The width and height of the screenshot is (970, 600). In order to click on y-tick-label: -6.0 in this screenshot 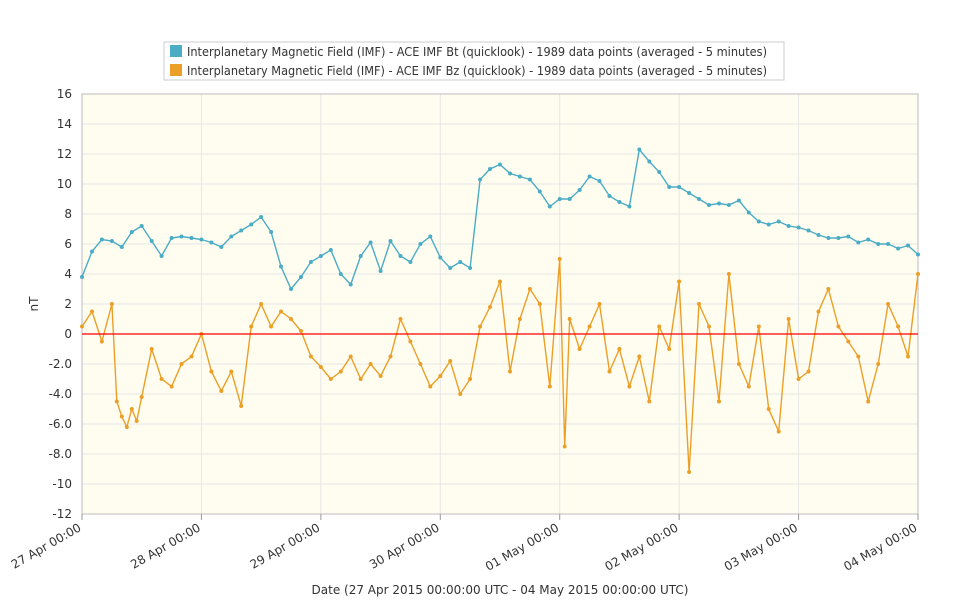, I will do `click(60, 424)`.